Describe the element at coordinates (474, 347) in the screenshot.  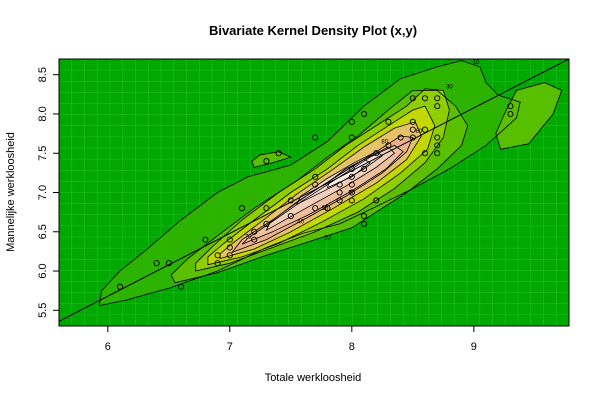
I see `x-tick-label: 9` at that location.